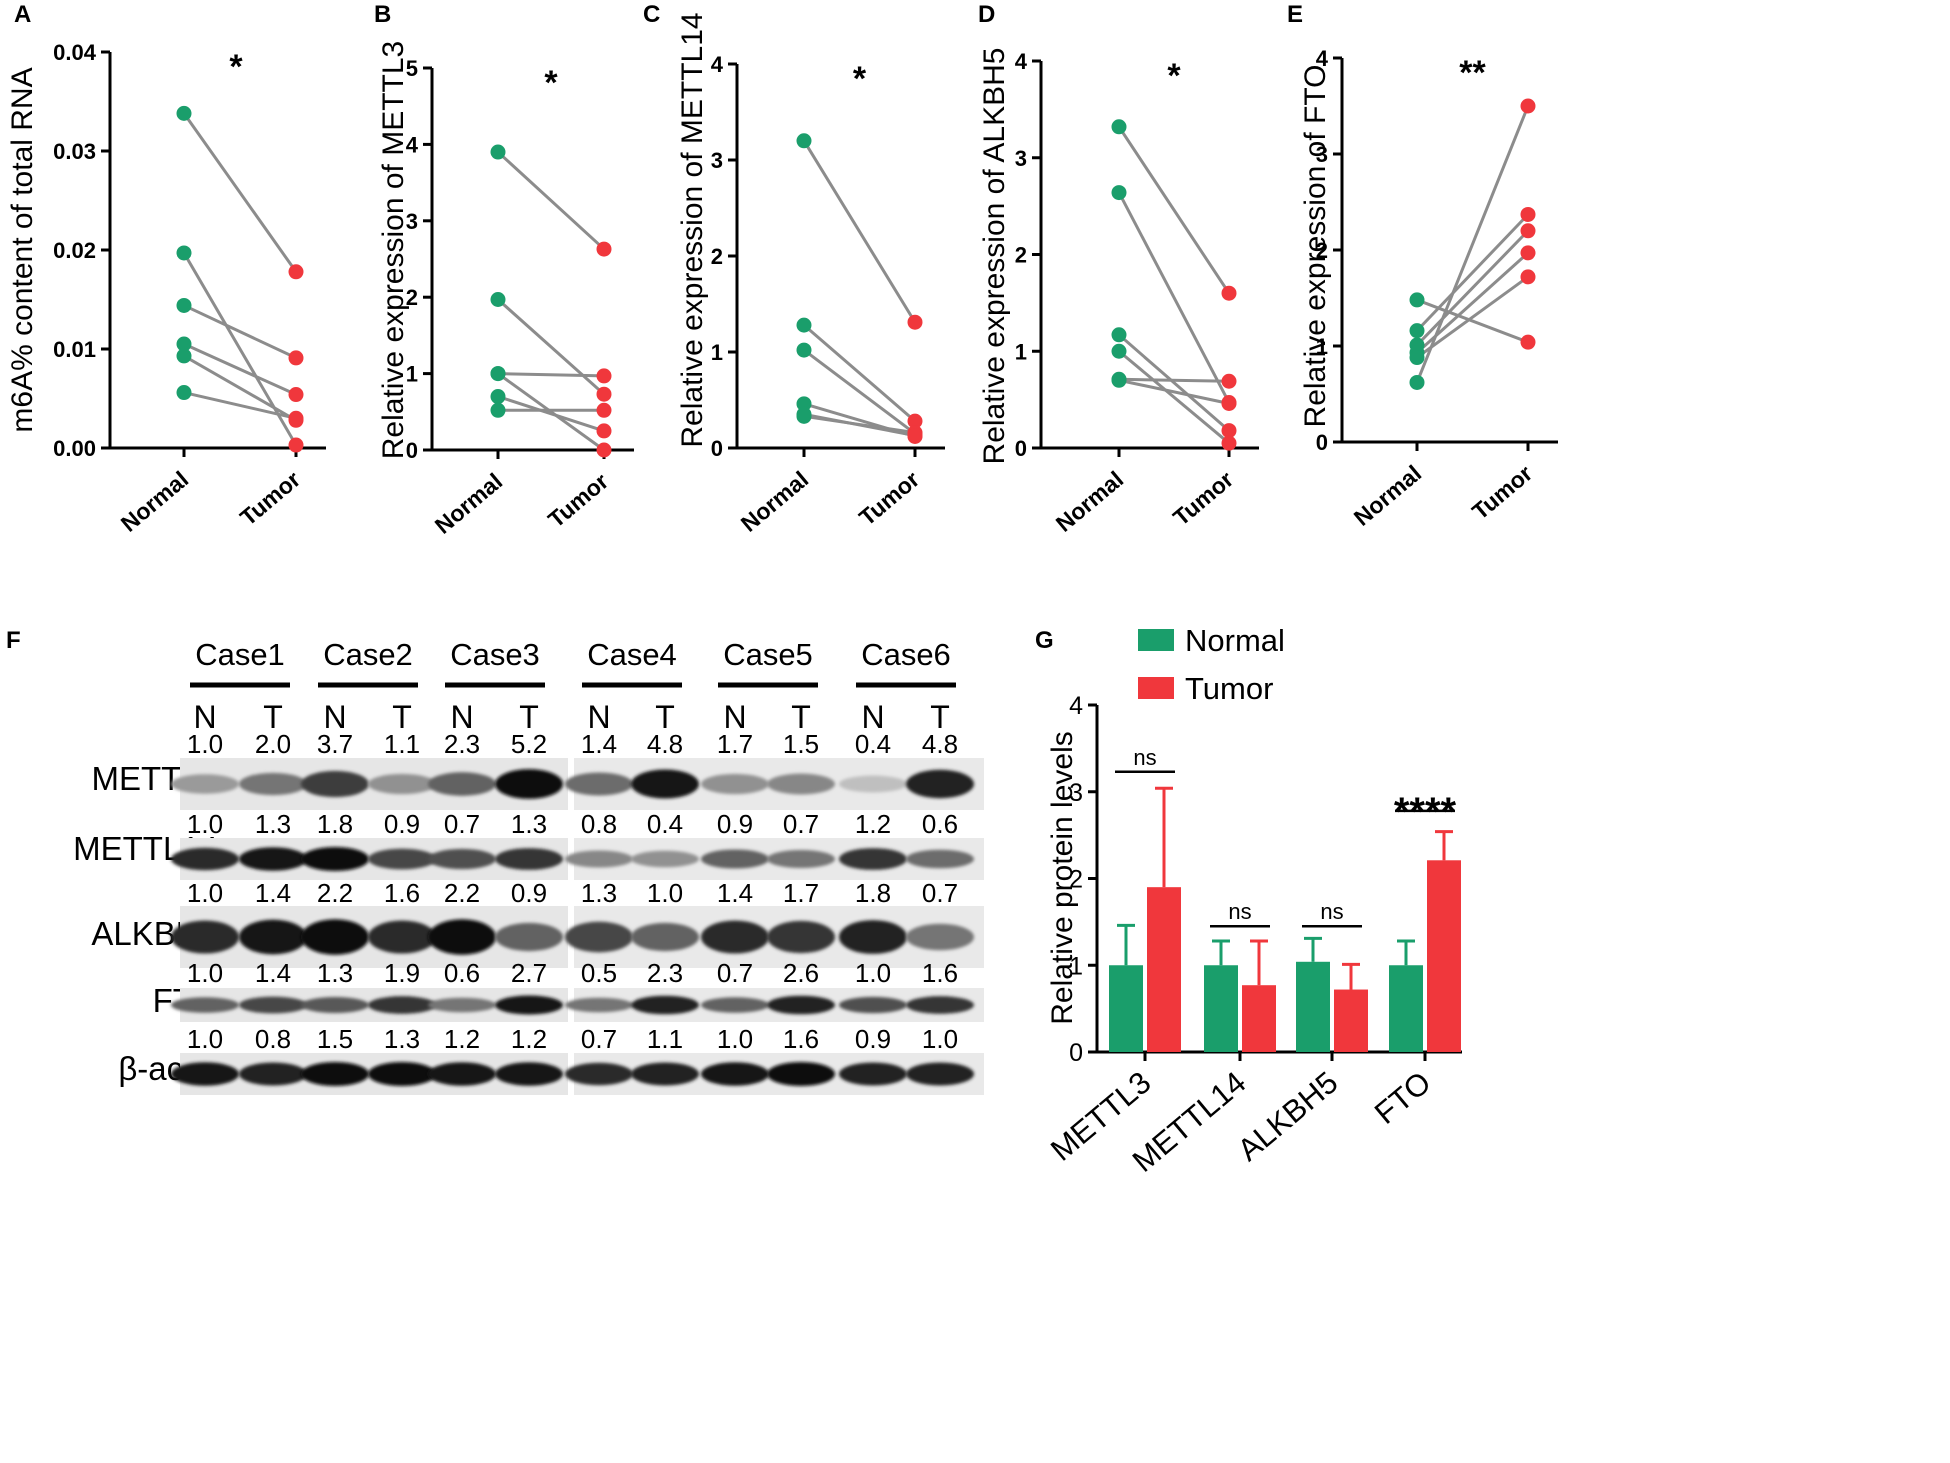  I want to click on band-intensity-value: 1.8, so click(335, 824).